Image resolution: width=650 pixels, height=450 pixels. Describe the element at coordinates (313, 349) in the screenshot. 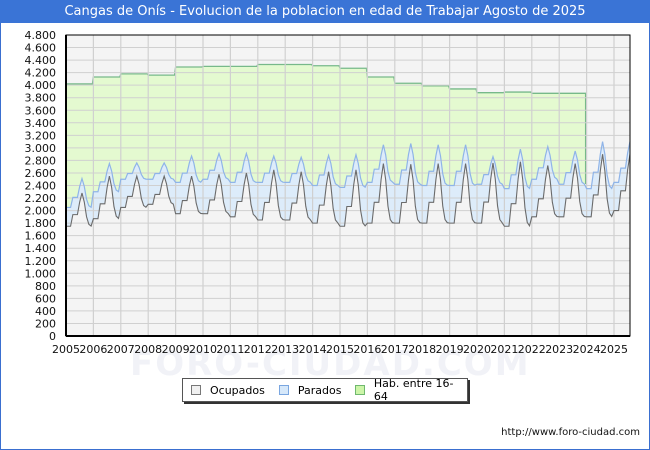

I see `x-tick-label: 2014` at that location.